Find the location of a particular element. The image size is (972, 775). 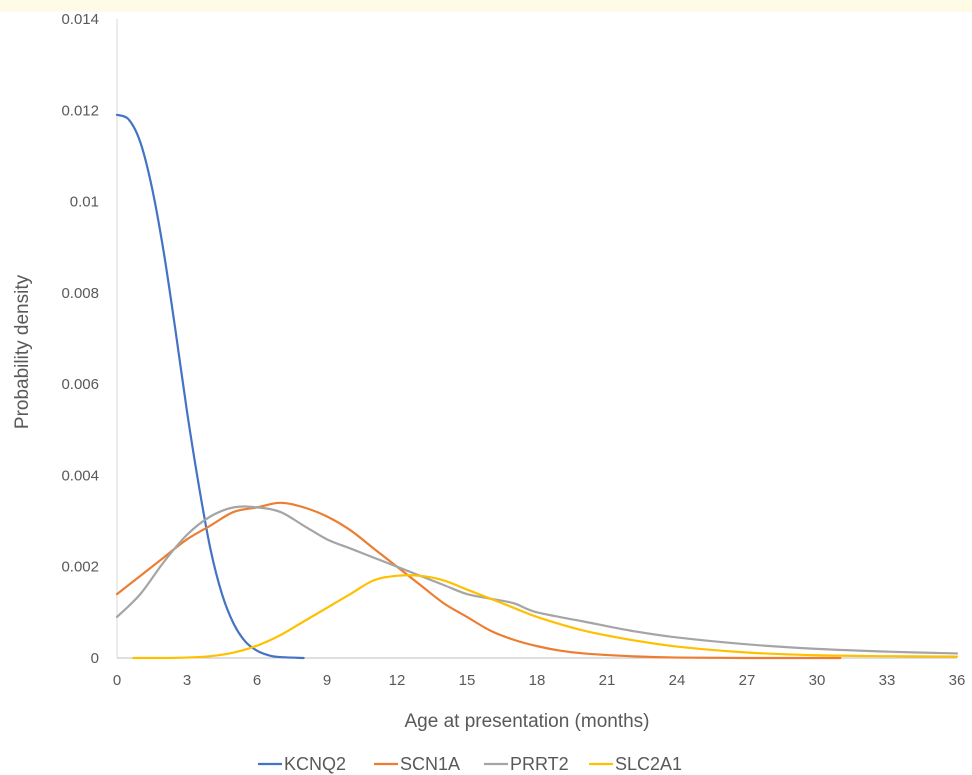

x-tick-label: 12 is located at coordinates (397, 680).